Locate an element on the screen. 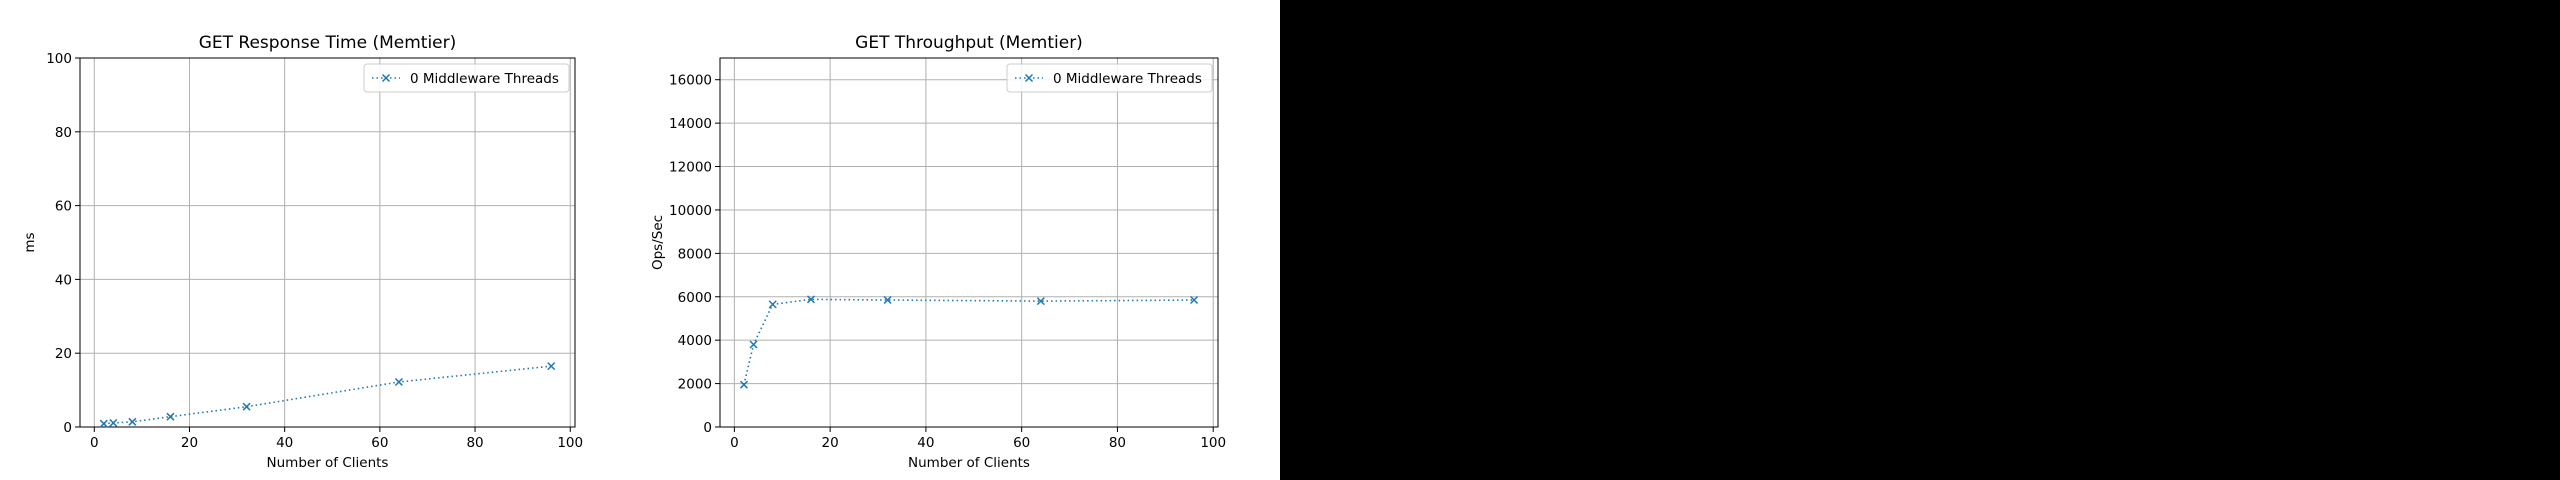  y-tick-label: 16000 is located at coordinates (690, 81).